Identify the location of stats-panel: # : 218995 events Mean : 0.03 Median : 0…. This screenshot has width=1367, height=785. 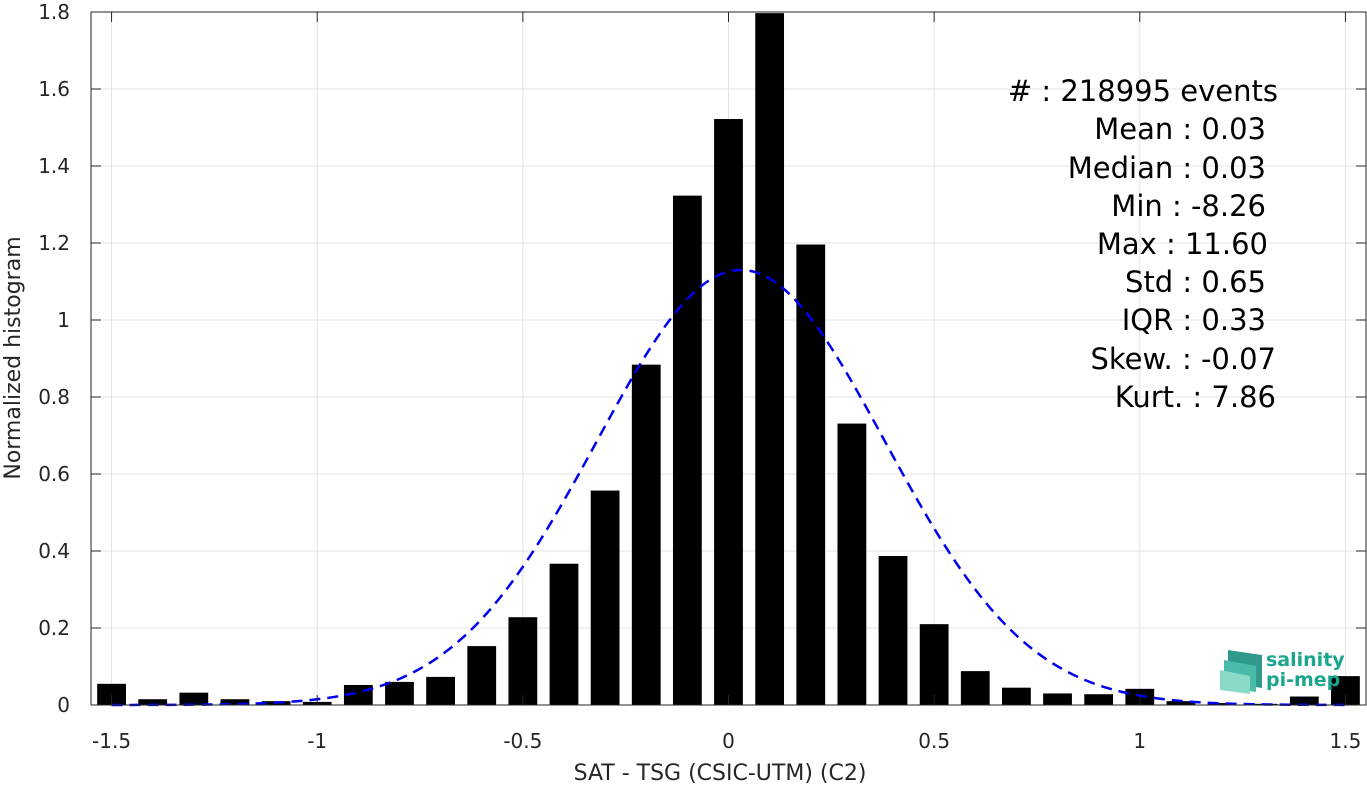
(1143, 244).